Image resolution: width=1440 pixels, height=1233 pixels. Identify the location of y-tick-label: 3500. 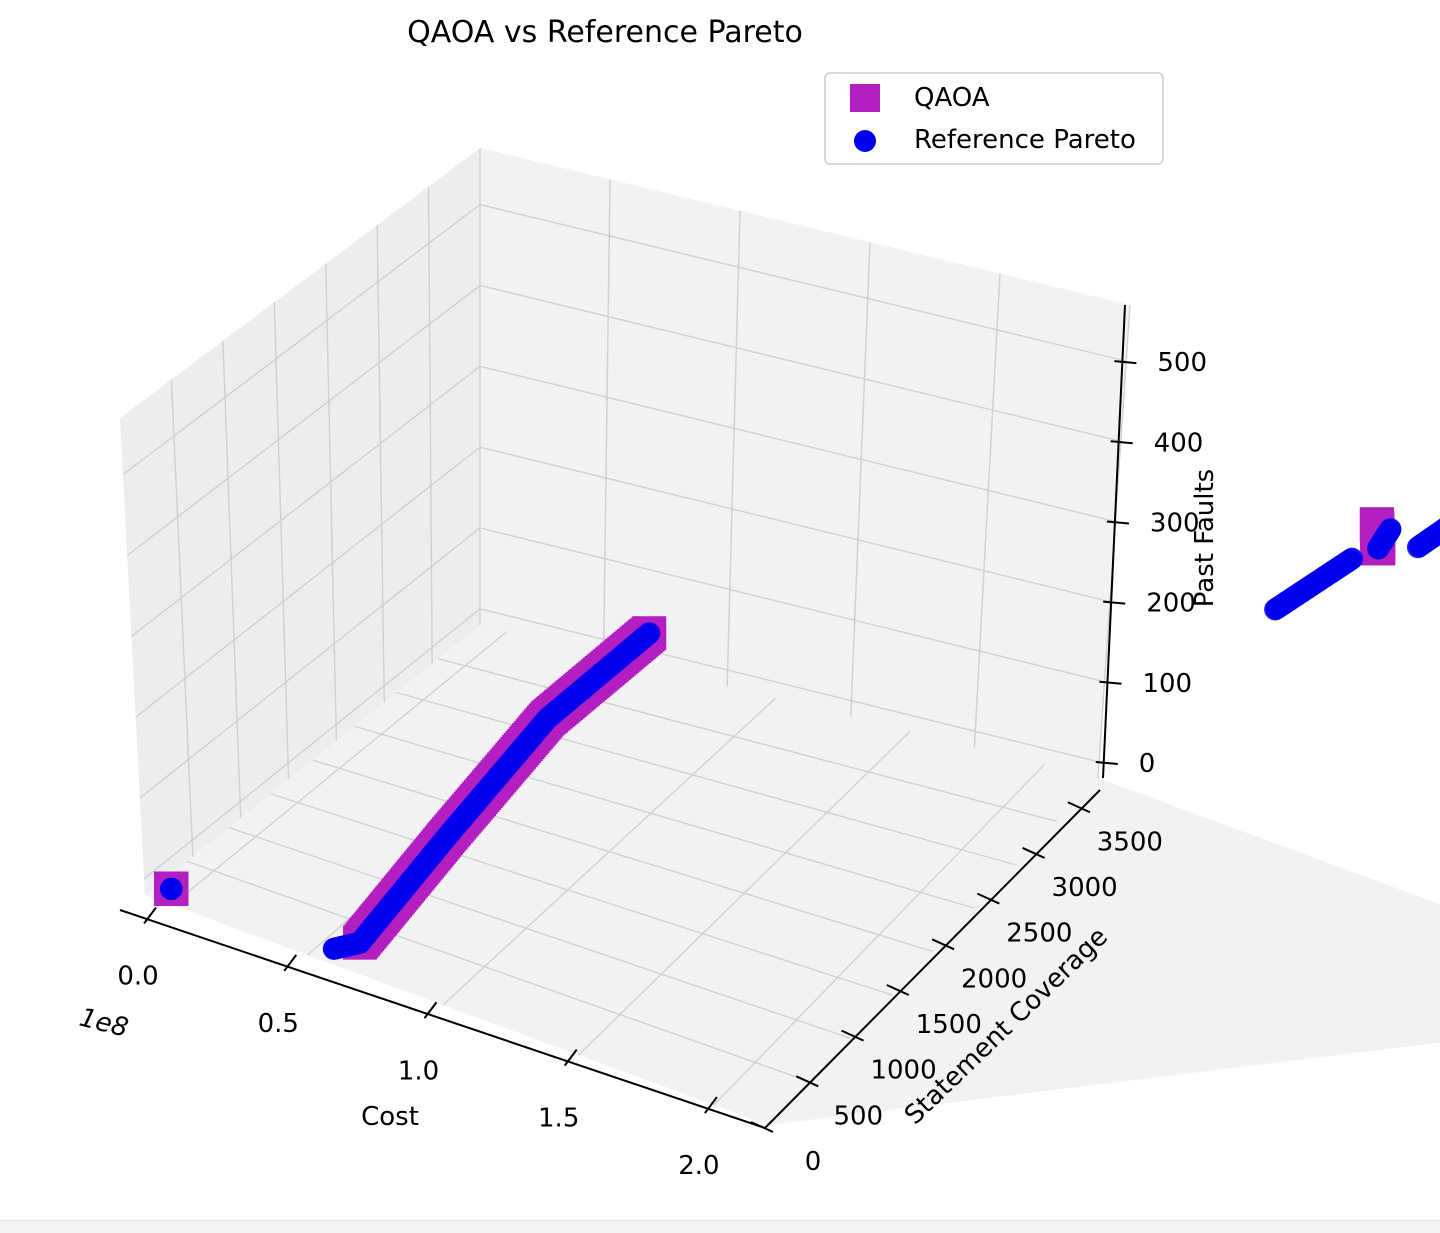
(1130, 842).